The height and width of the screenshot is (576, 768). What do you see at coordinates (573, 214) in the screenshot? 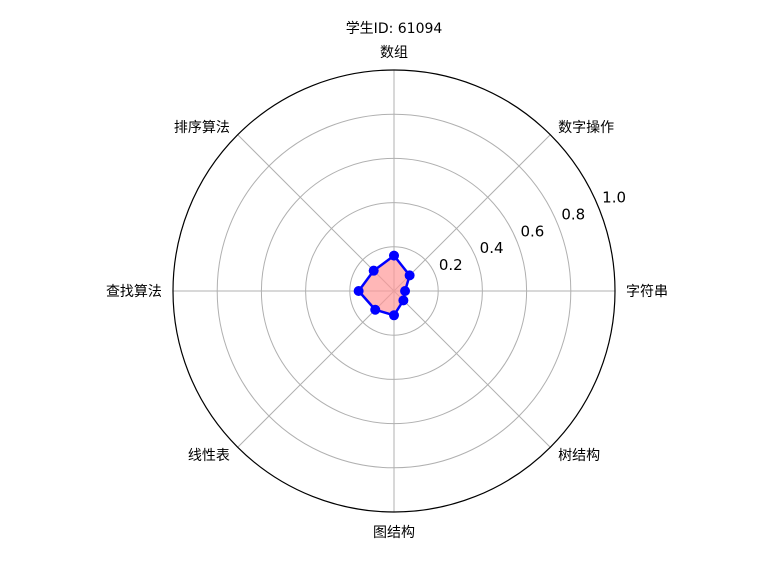
I see `radial-tick-3: 0.8` at bounding box center [573, 214].